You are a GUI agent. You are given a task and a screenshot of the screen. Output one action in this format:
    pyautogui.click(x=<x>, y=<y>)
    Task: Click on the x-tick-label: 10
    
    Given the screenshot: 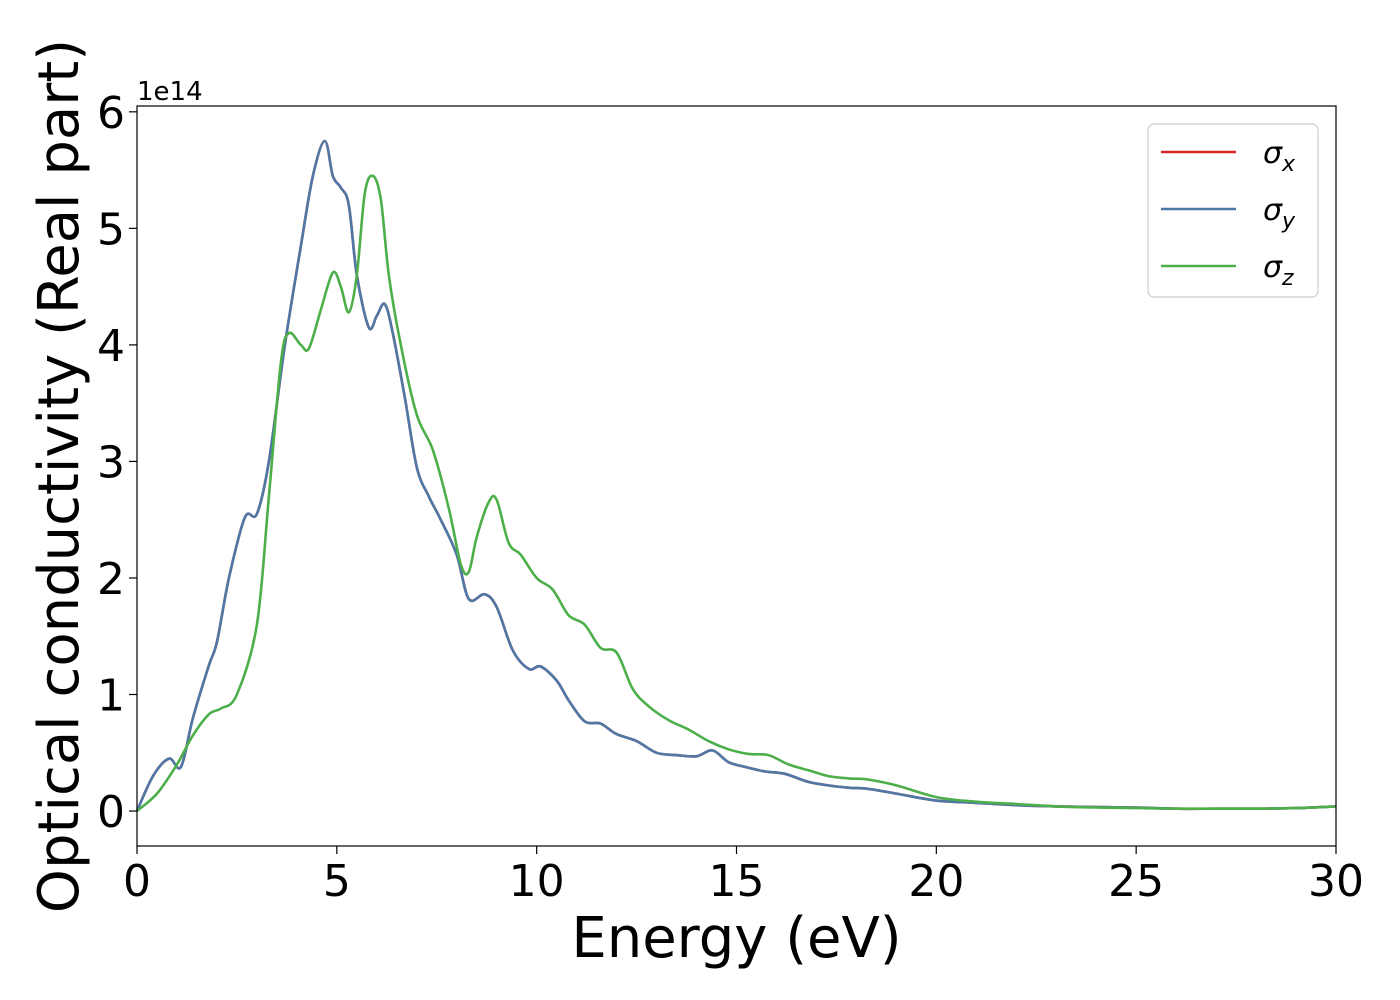 What is the action you would take?
    pyautogui.click(x=537, y=881)
    